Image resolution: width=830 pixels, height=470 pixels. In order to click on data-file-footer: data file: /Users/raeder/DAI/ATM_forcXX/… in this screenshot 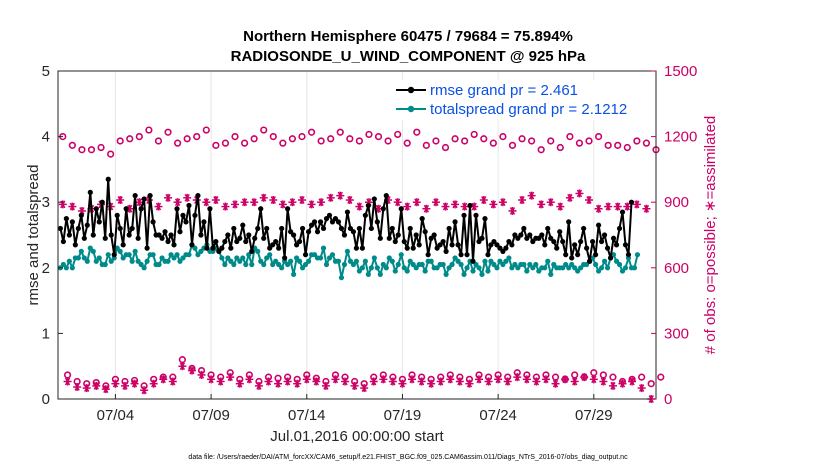, I will do `click(408, 457)`.